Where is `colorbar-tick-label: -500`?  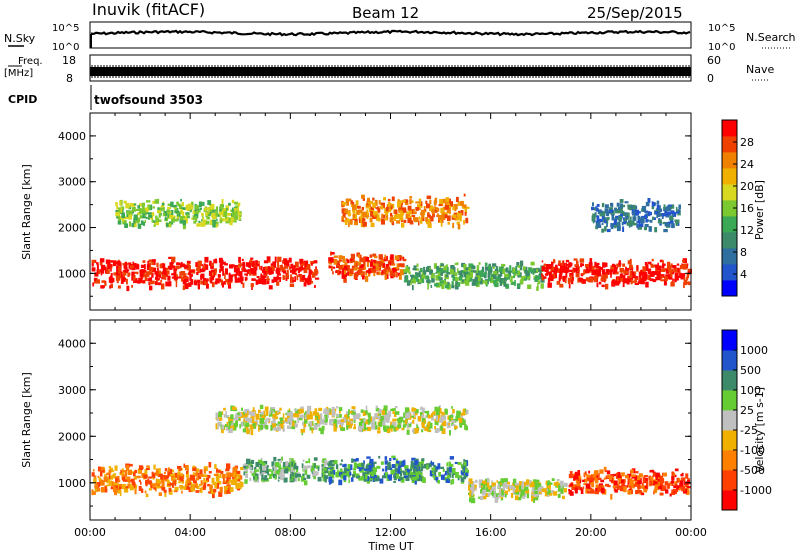 colorbar-tick-label: -500 is located at coordinates (752, 470).